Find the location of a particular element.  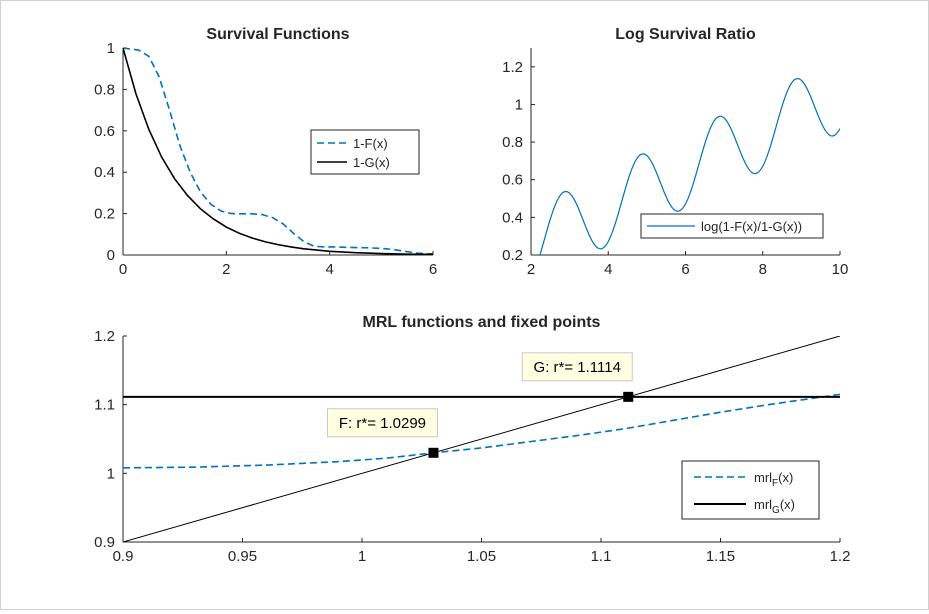

survival-y-tick-label: 0 is located at coordinates (111, 255).